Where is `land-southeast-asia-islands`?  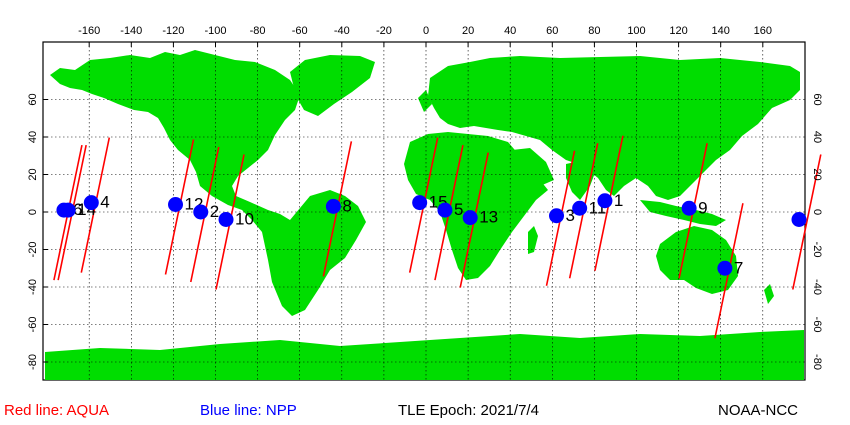
land-southeast-asia-islands is located at coordinates (683, 213).